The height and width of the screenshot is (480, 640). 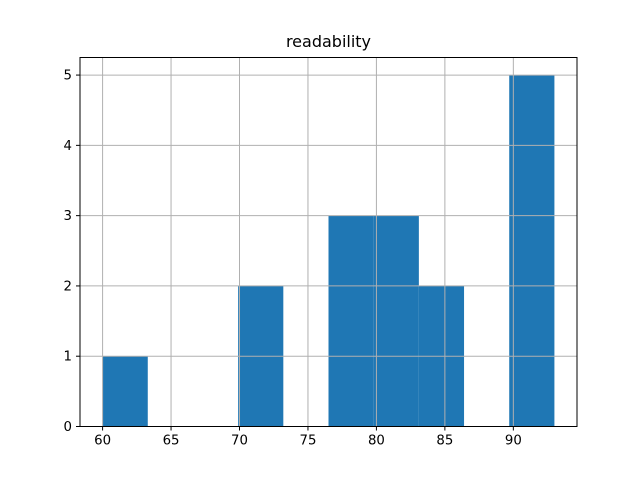 I want to click on y-tick-label: 0, so click(x=68, y=427).